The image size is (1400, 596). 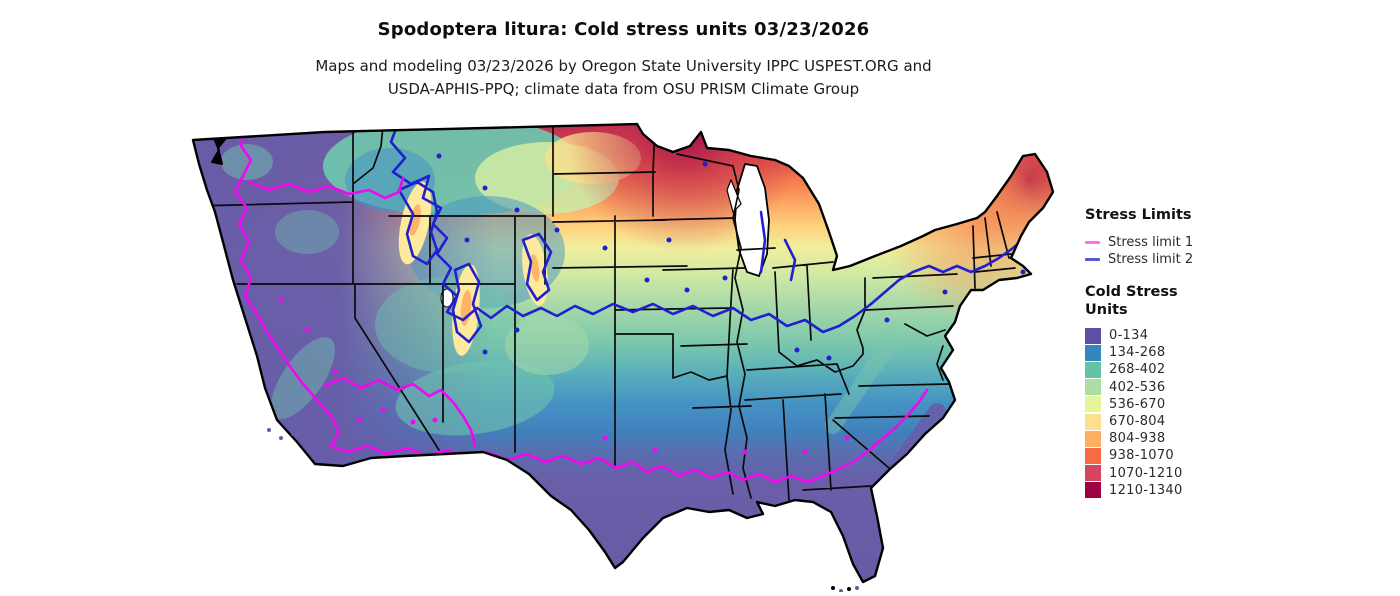 I want to click on legend-class-row: 804-938, so click(x=1235, y=438).